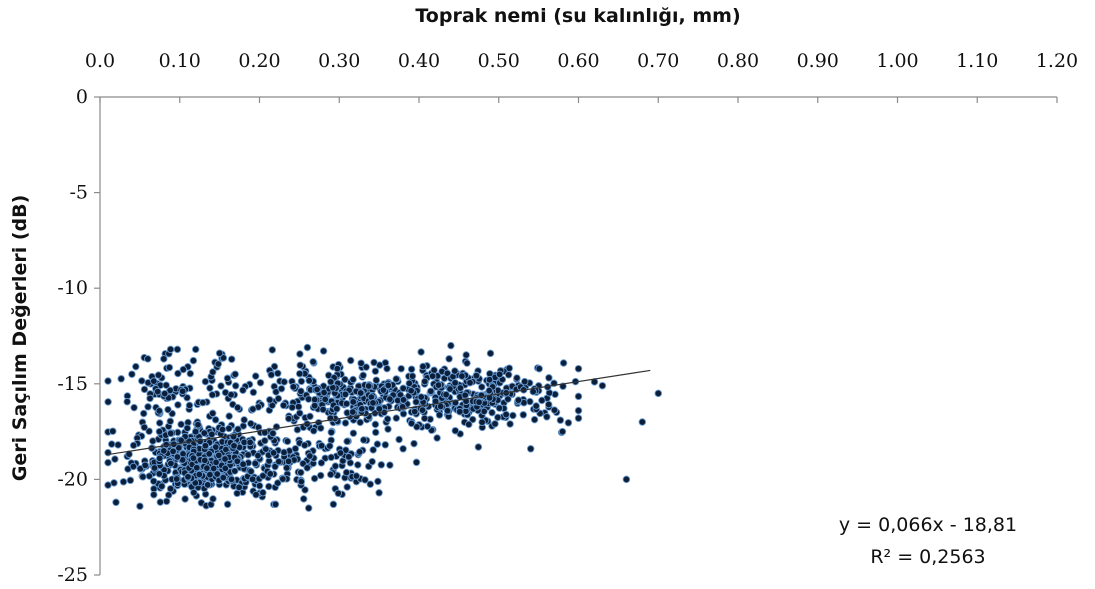  Describe the element at coordinates (72, 384) in the screenshot. I see `y-tick-label: -15` at that location.